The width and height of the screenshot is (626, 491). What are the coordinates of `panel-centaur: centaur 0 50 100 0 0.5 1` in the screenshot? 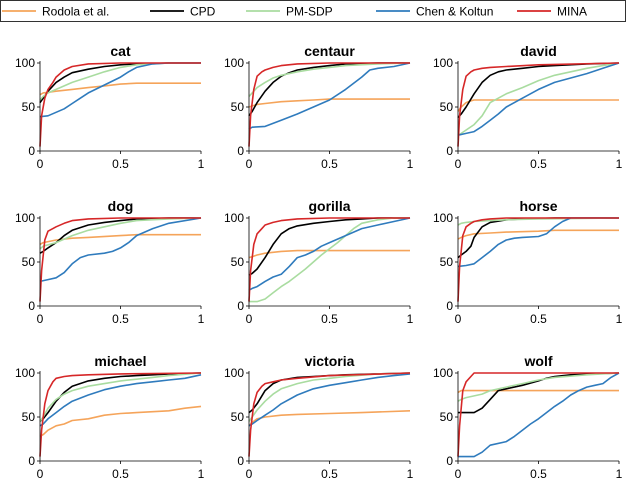 It's located at (319, 107).